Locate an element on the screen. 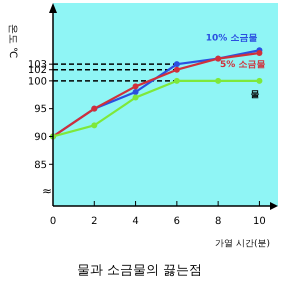  x-tick-label: 4 is located at coordinates (135, 221).